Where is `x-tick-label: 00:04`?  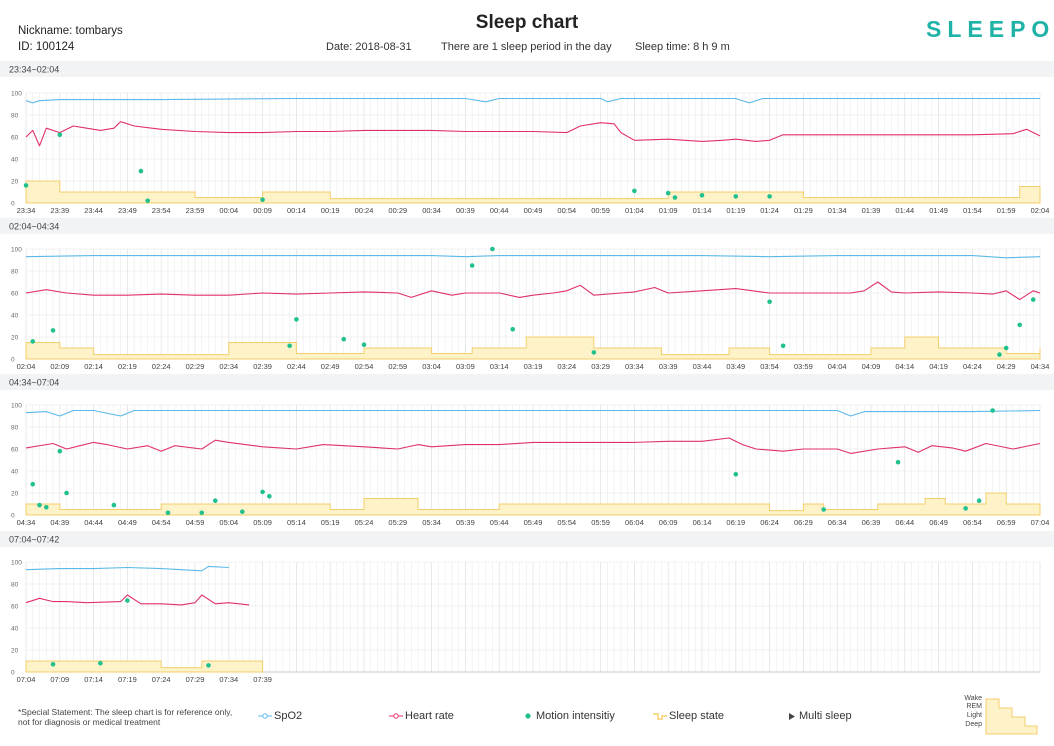
x-tick-label: 00:04 is located at coordinates (228, 210).